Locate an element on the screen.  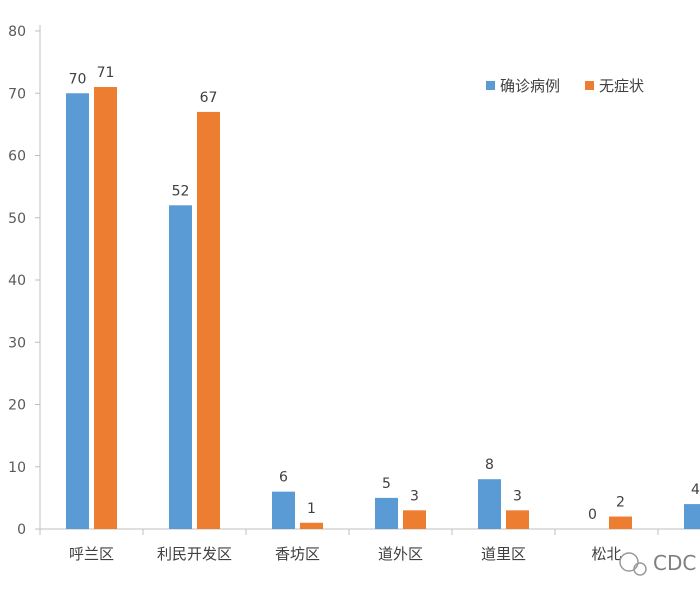
x-tick-label: 利民开发区 is located at coordinates (194, 554).